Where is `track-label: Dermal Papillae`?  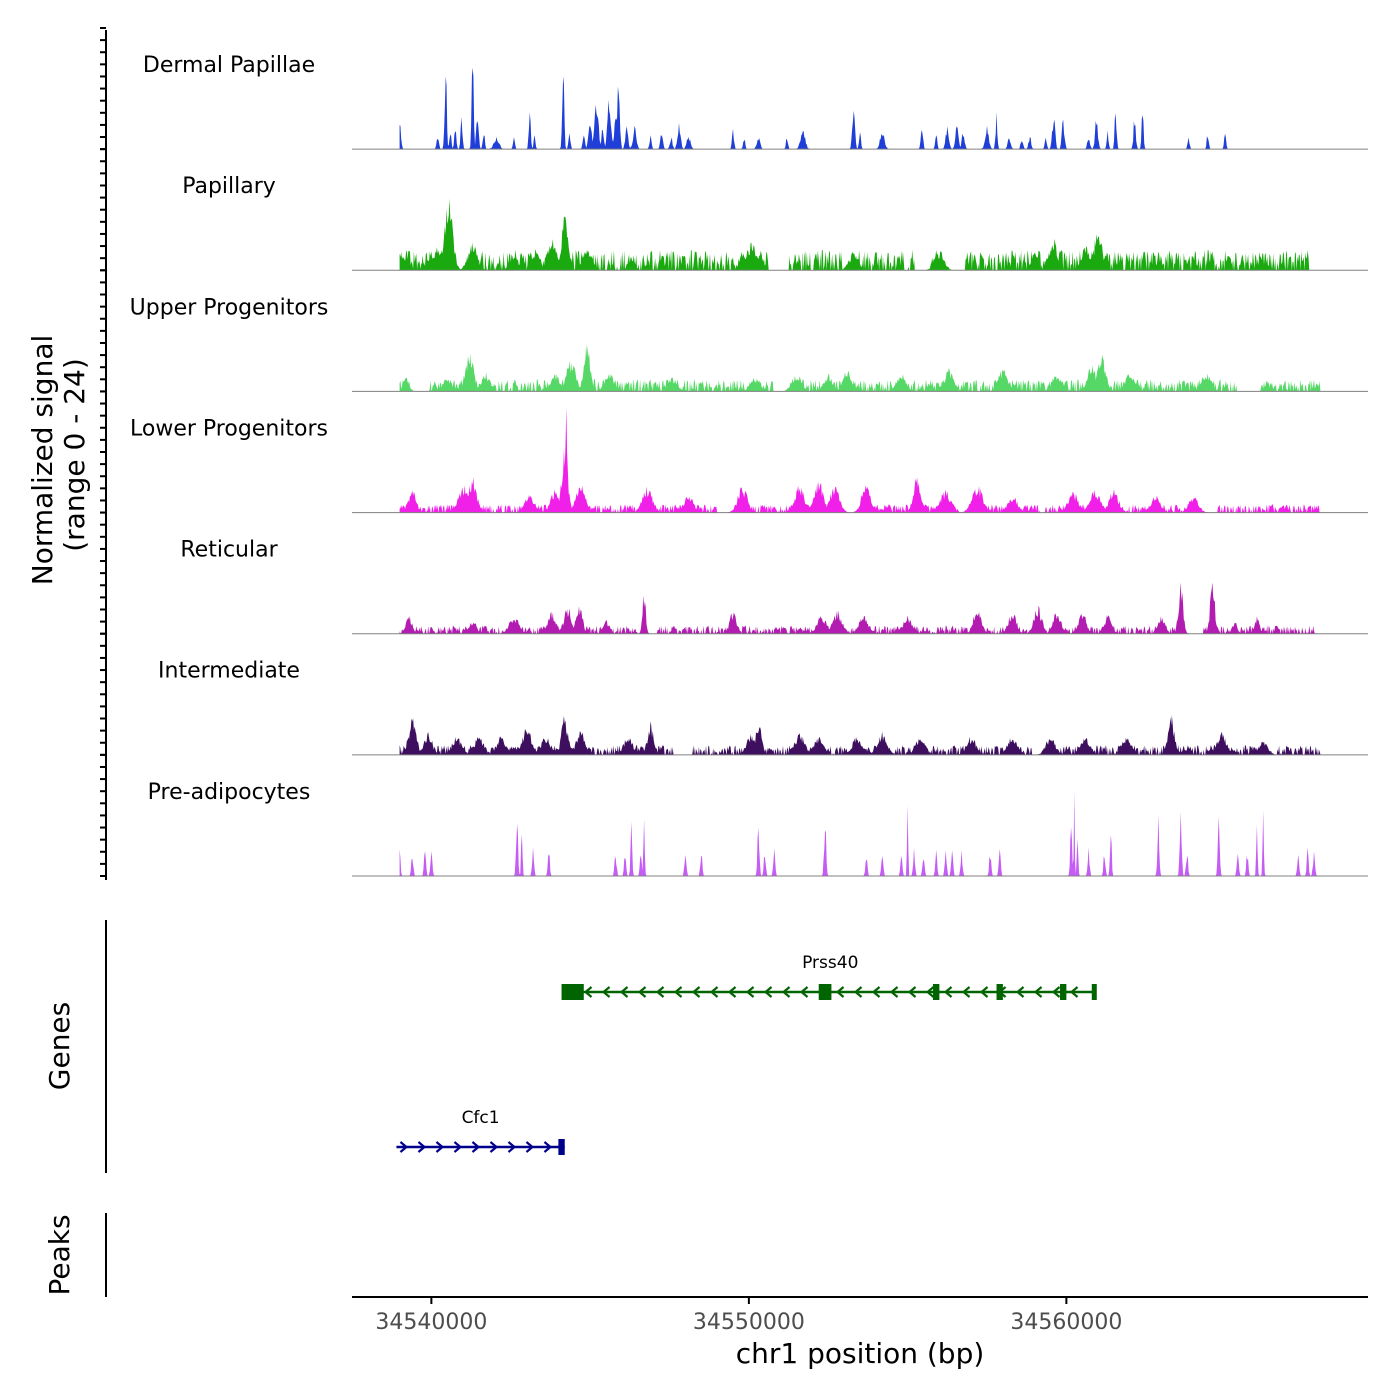 track-label: Dermal Papillae is located at coordinates (229, 65).